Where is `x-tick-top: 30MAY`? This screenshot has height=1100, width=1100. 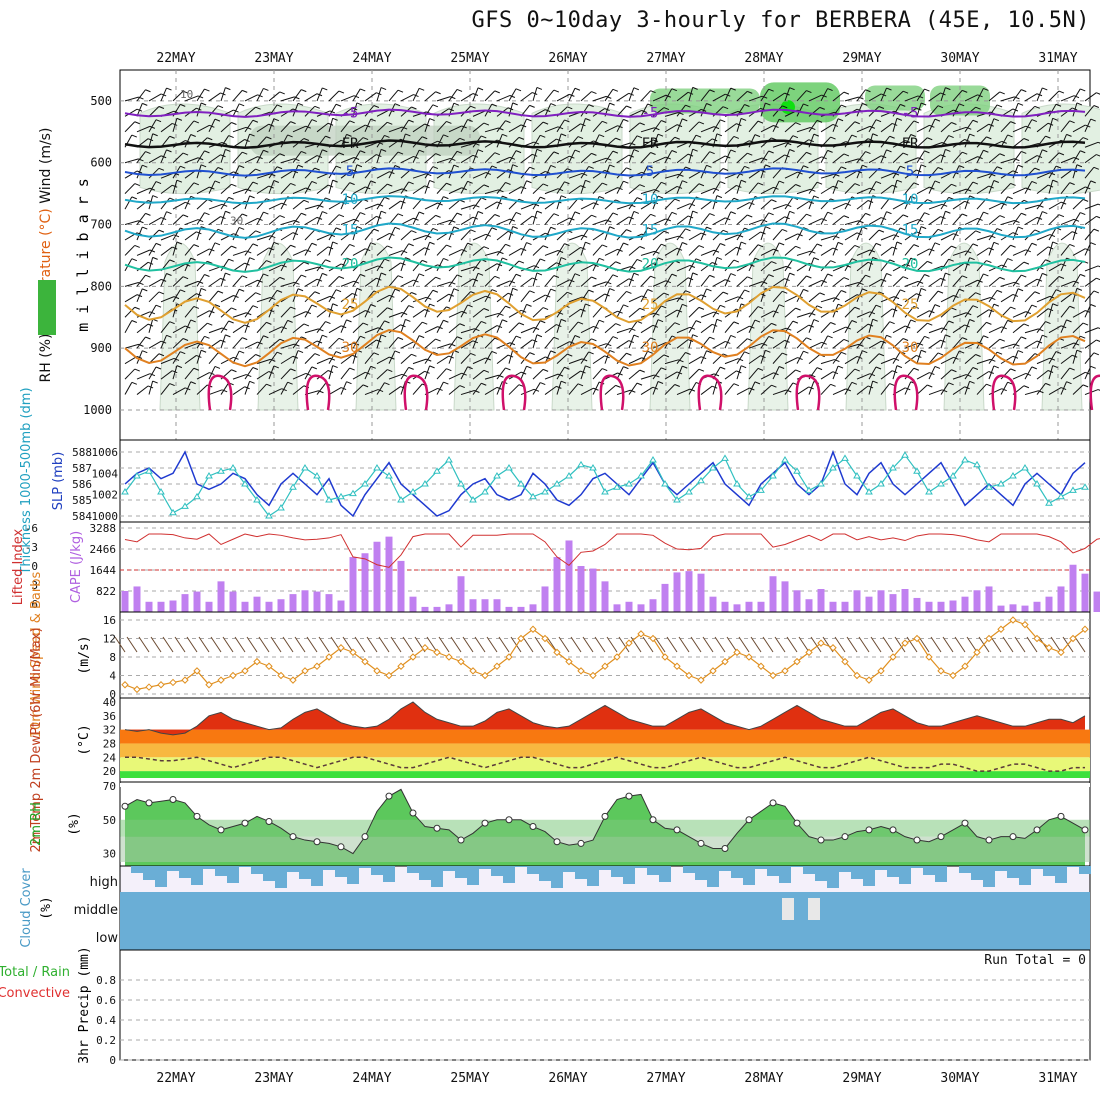 x-tick-top: 30MAY is located at coordinates (959, 58).